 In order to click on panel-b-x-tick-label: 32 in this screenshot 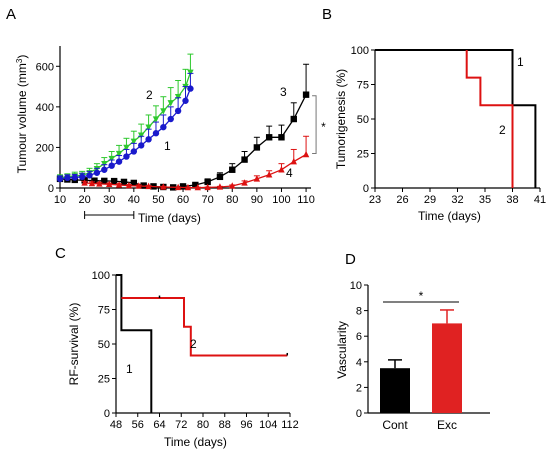, I will do `click(457, 200)`.